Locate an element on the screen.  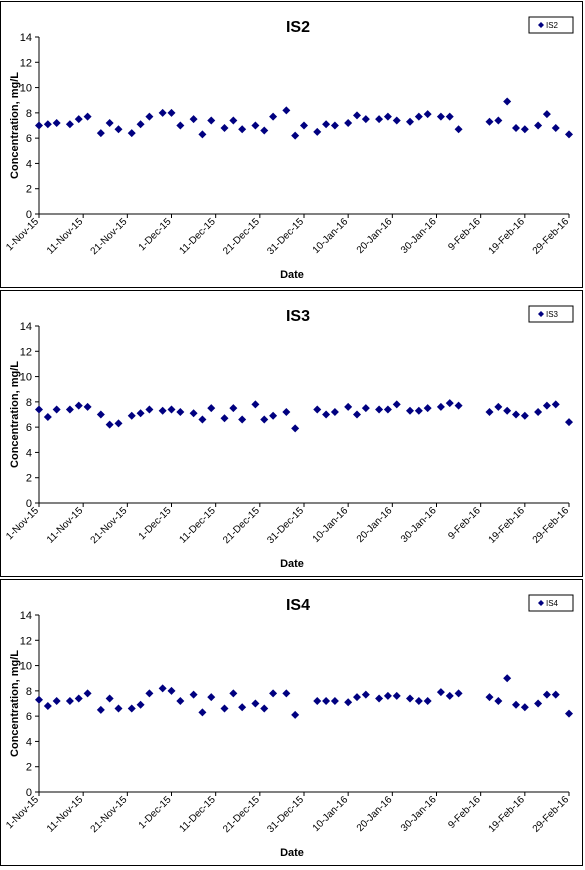
legend-box is located at coordinates (551, 314).